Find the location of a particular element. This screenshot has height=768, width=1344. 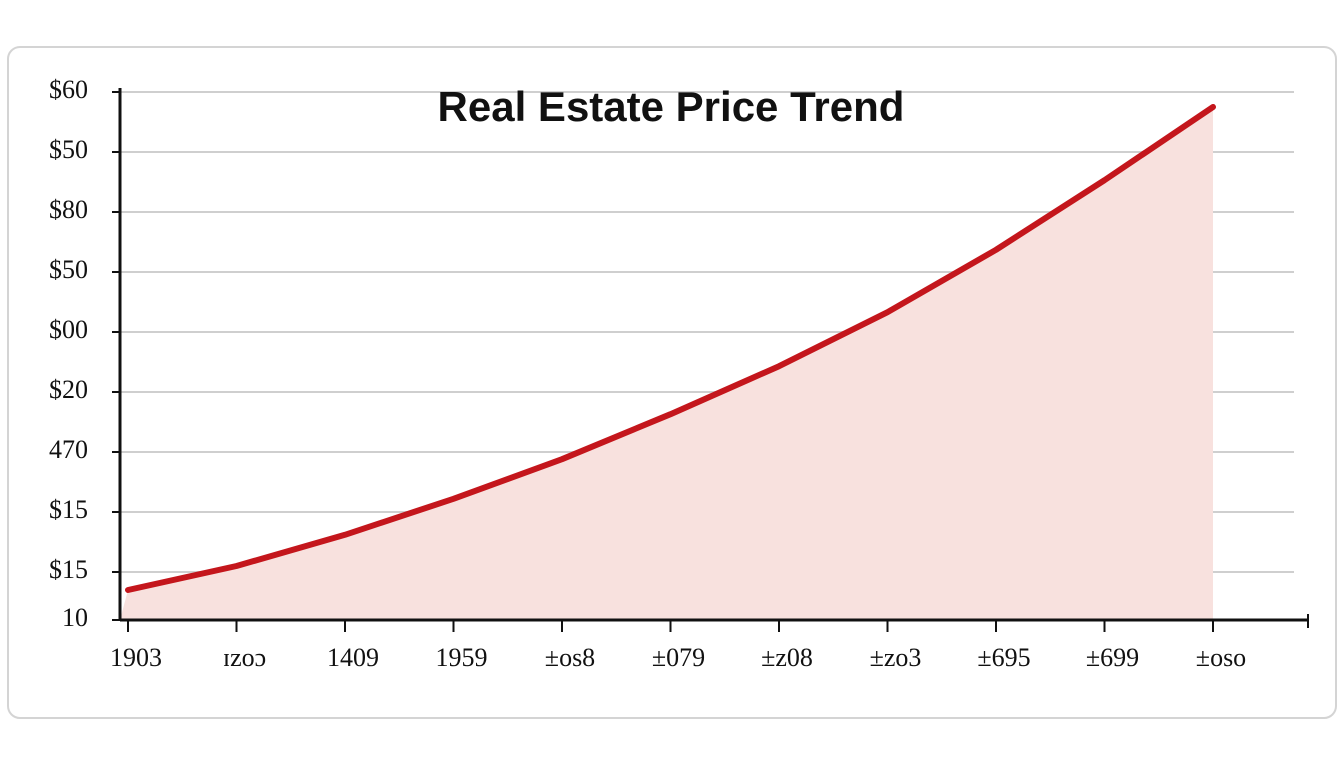

x-tick-label: 1959 is located at coordinates (462, 657).